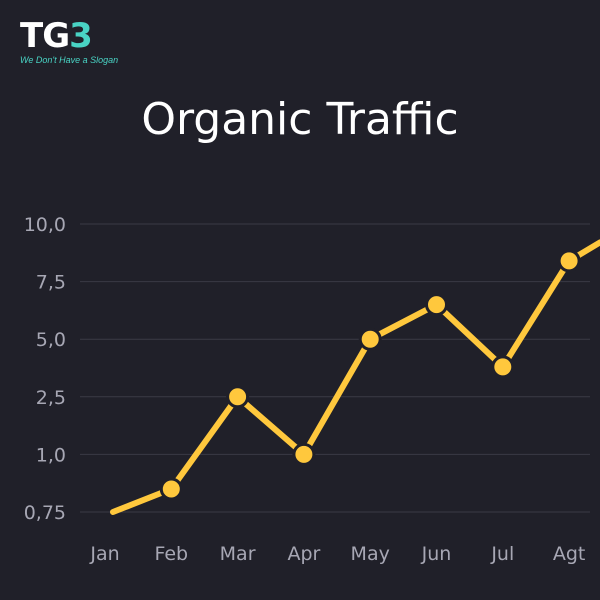 The width and height of the screenshot is (600, 600). What do you see at coordinates (569, 554) in the screenshot?
I see `x-tick-label: Agt` at bounding box center [569, 554].